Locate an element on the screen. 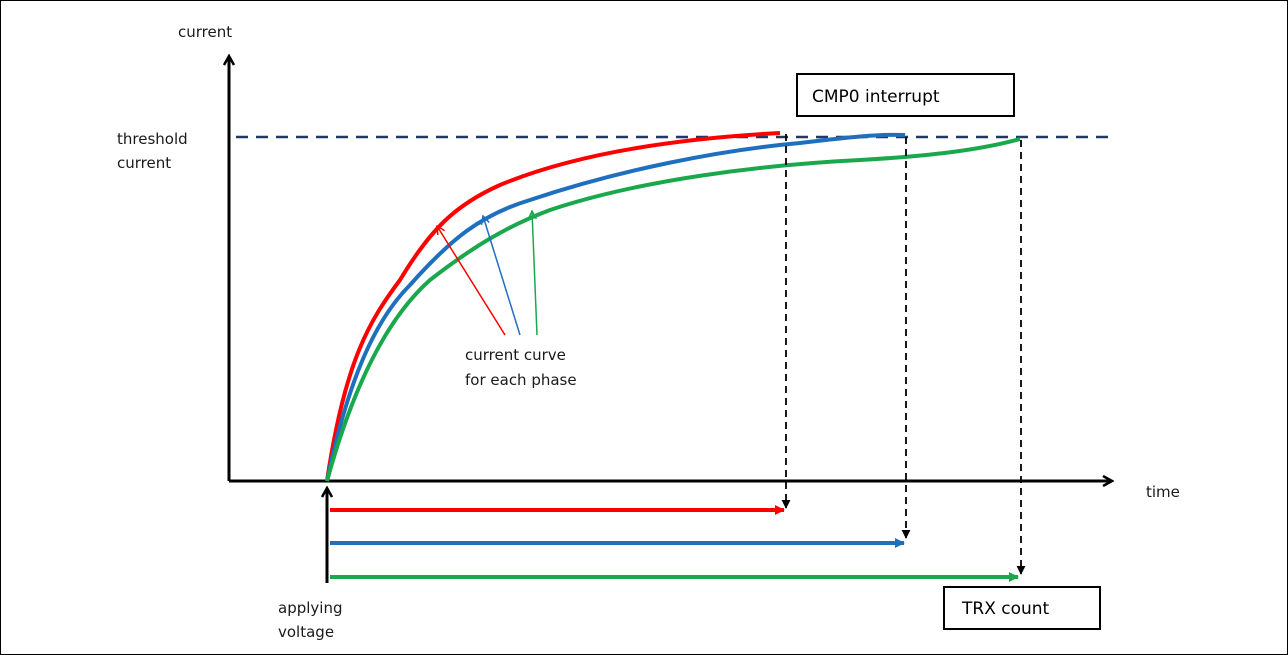 The width and height of the screenshot is (1288, 655). trx-count-label: TRX count is located at coordinates (1005, 609).